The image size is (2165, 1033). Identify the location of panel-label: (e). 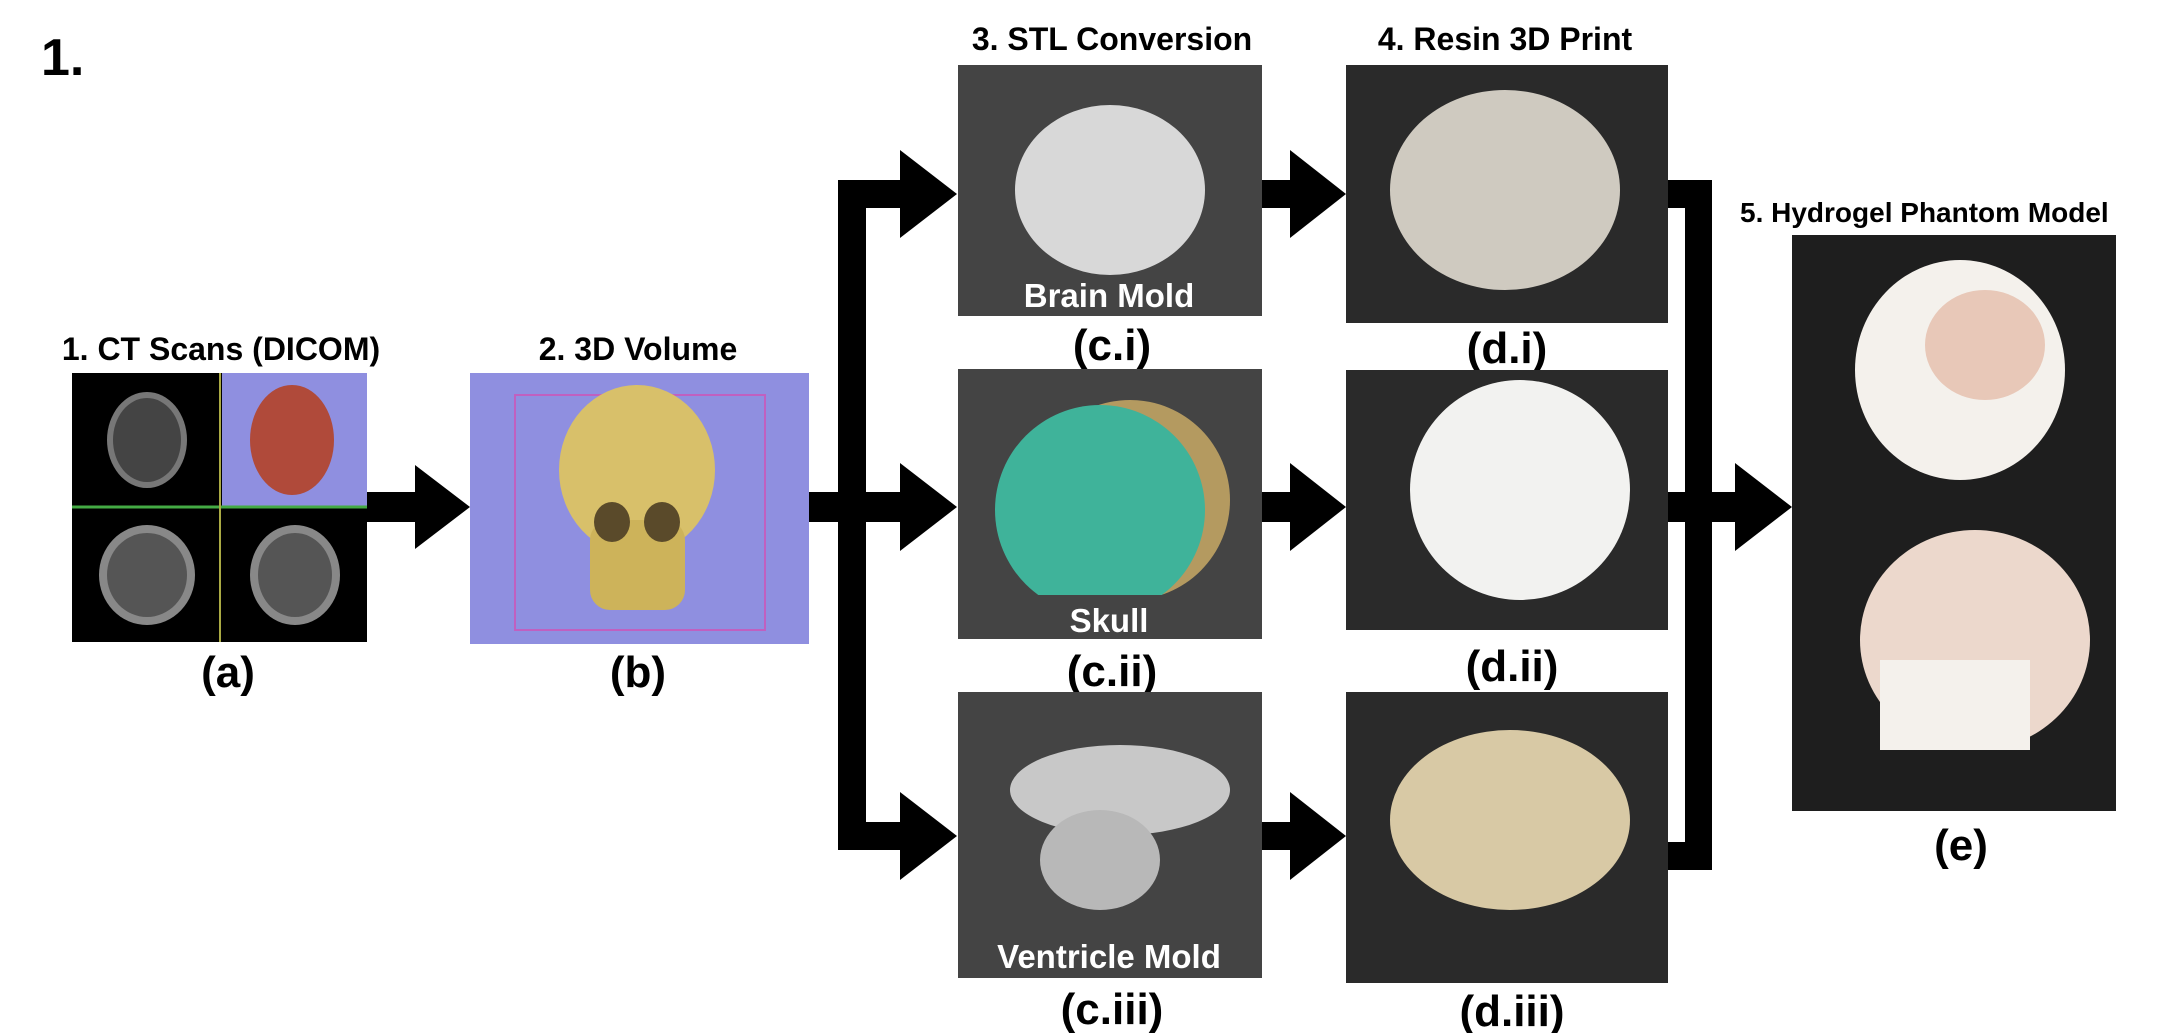
(1961, 845).